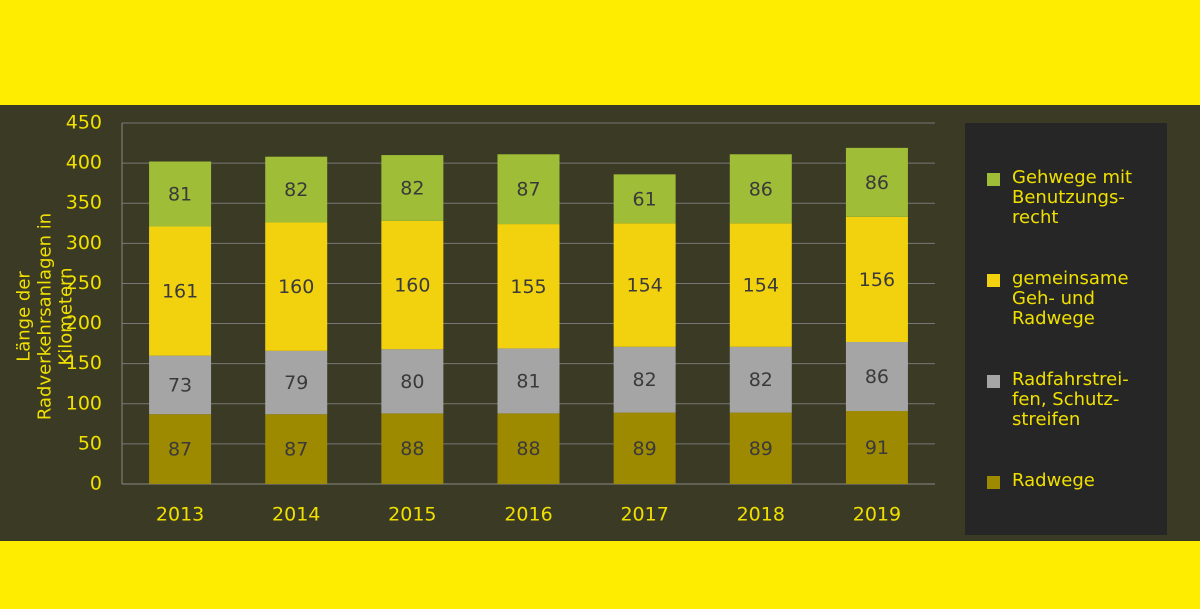 The width and height of the screenshot is (1200, 609). I want to click on y-tick-label: 400, so click(84, 163).